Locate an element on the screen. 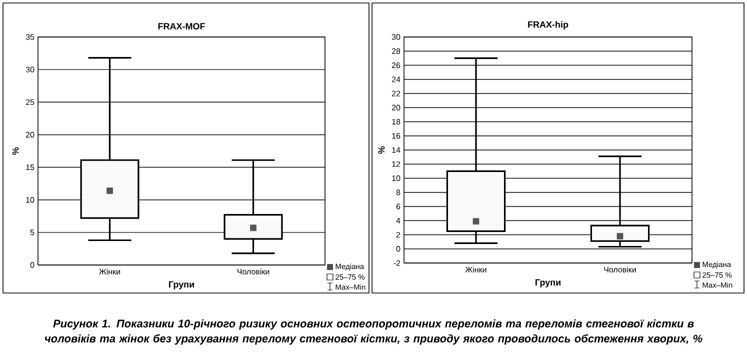 The height and width of the screenshot is (362, 747). y-tick-label: 16 is located at coordinates (396, 136).